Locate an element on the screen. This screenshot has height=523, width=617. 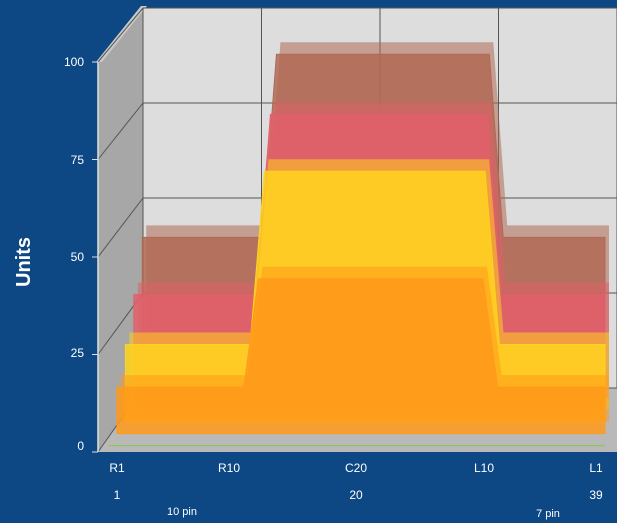
x-tick-l1: L1 is located at coordinates (596, 468).